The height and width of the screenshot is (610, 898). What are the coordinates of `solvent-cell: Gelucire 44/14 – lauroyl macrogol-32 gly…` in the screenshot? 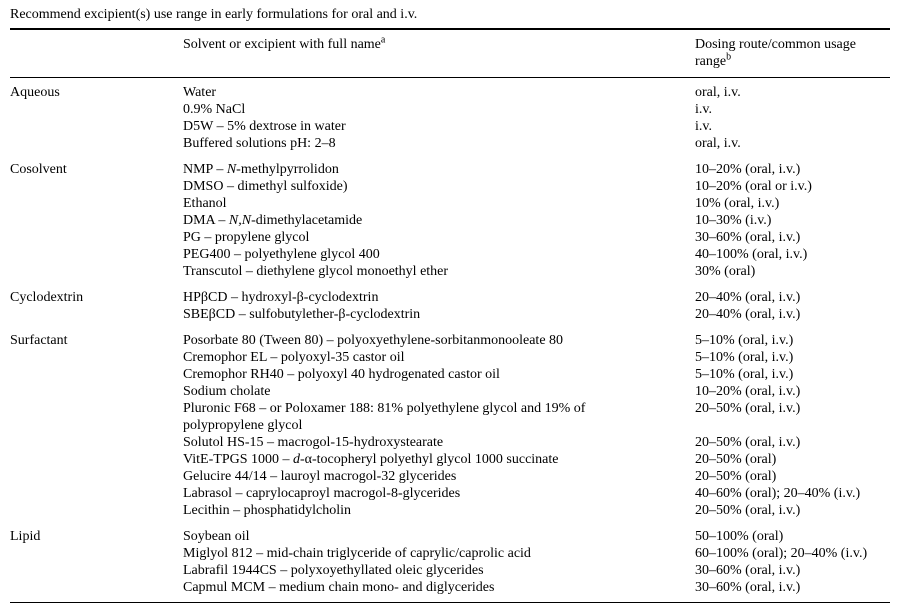 It's located at (320, 476).